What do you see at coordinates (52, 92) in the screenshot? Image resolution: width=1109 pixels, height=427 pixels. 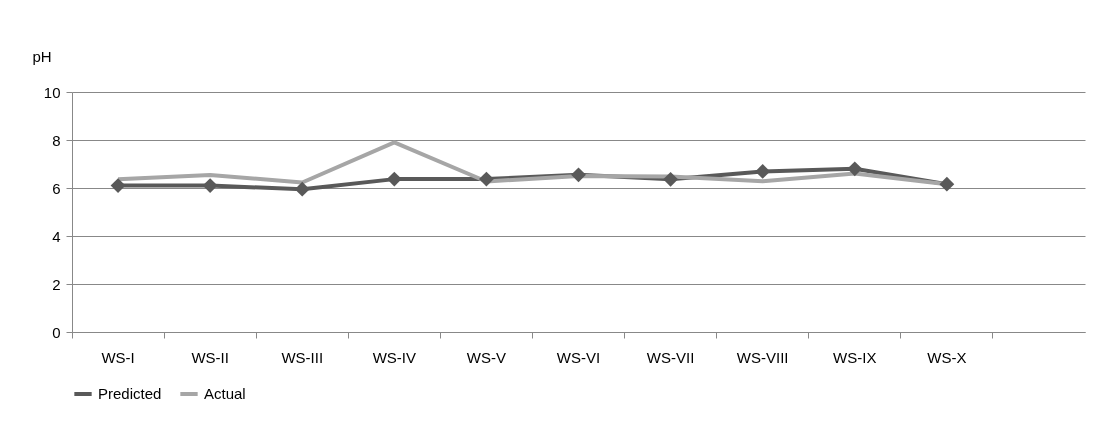 I see `y-tick-label: 10` at bounding box center [52, 92].